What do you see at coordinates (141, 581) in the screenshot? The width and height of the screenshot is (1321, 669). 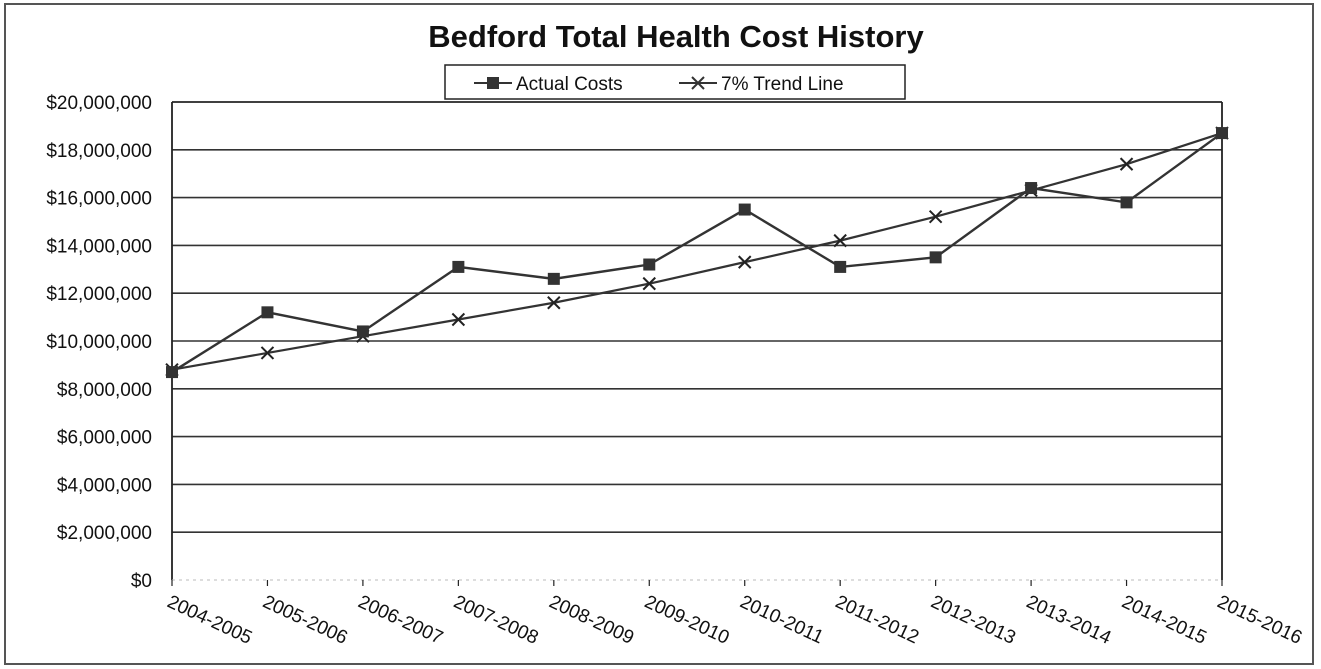 I see `y-tick-label: $0` at bounding box center [141, 581].